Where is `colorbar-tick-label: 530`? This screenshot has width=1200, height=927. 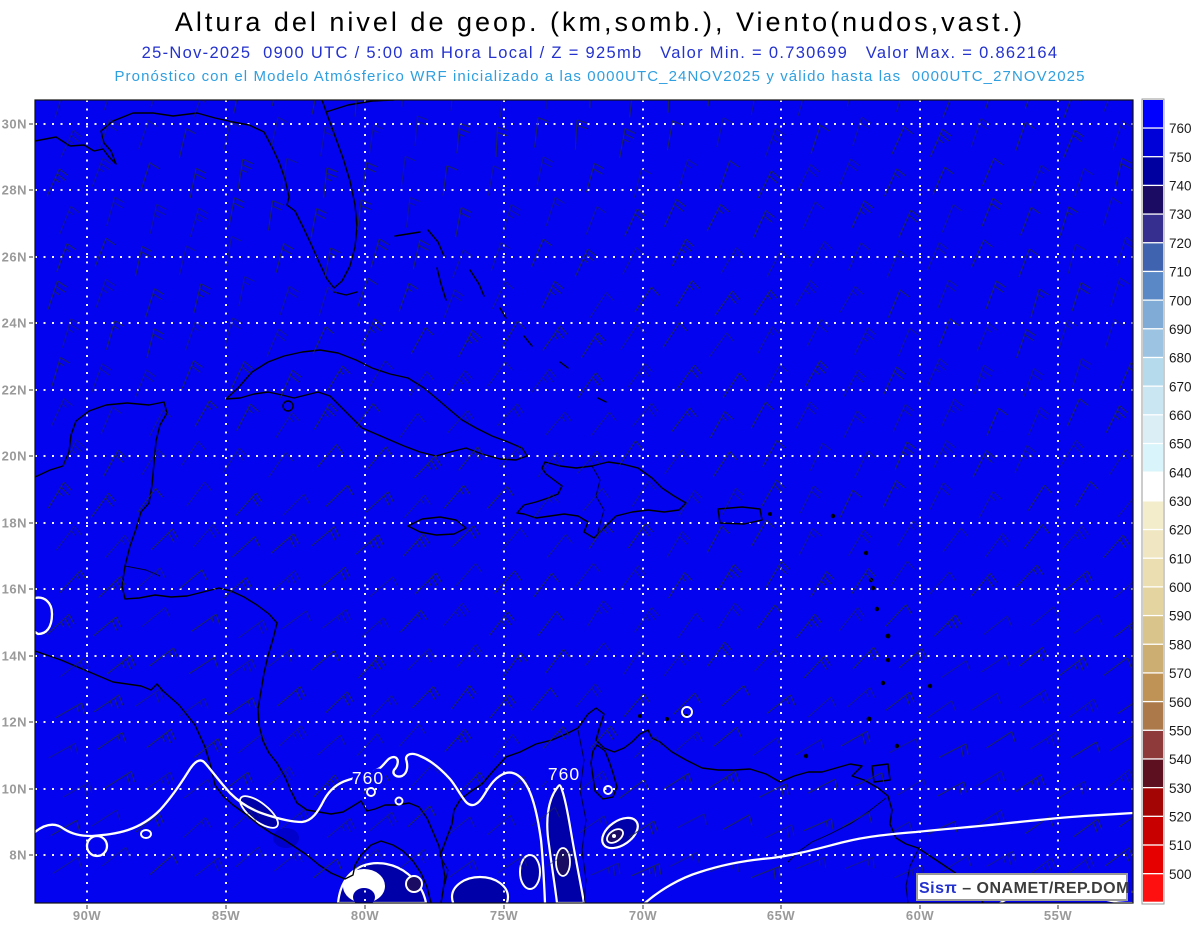
colorbar-tick-label: 530 is located at coordinates (1180, 788).